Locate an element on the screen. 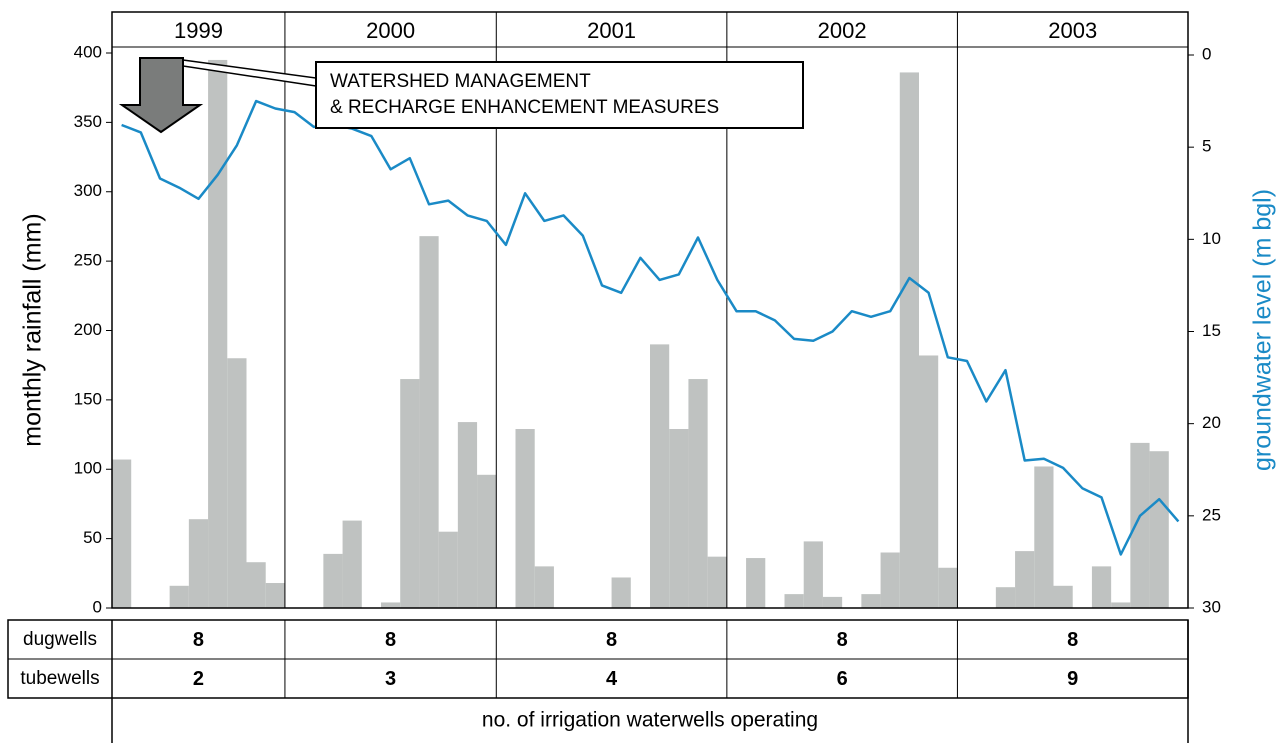 The image size is (1280, 743). annotation-connector is located at coordinates (249, 73).